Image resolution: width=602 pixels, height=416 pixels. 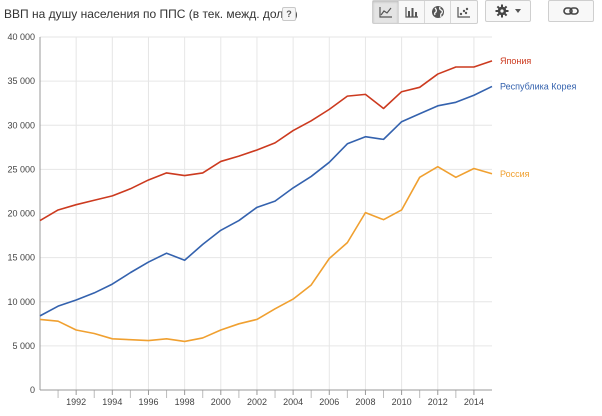 I want to click on x-tick-label: 2002, so click(x=257, y=402).